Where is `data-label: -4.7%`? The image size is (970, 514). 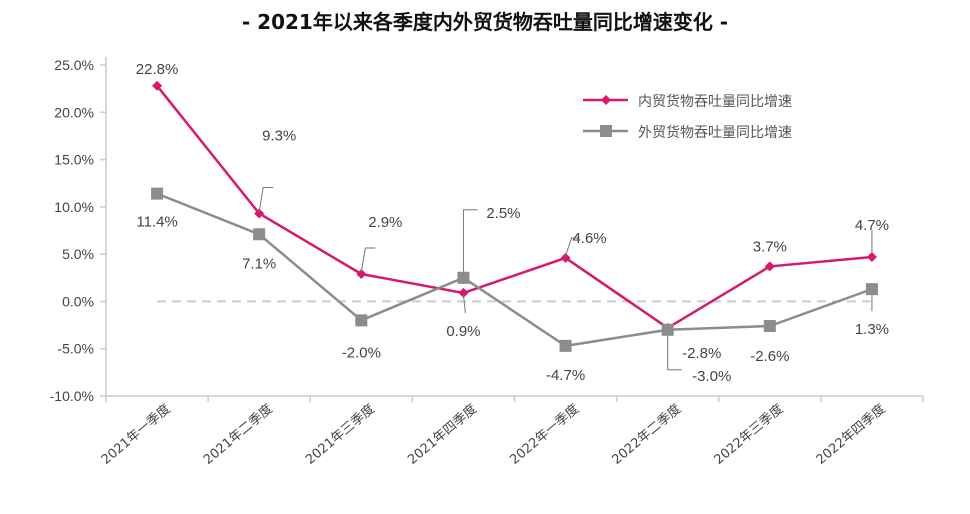
data-label: -4.7% is located at coordinates (565, 375).